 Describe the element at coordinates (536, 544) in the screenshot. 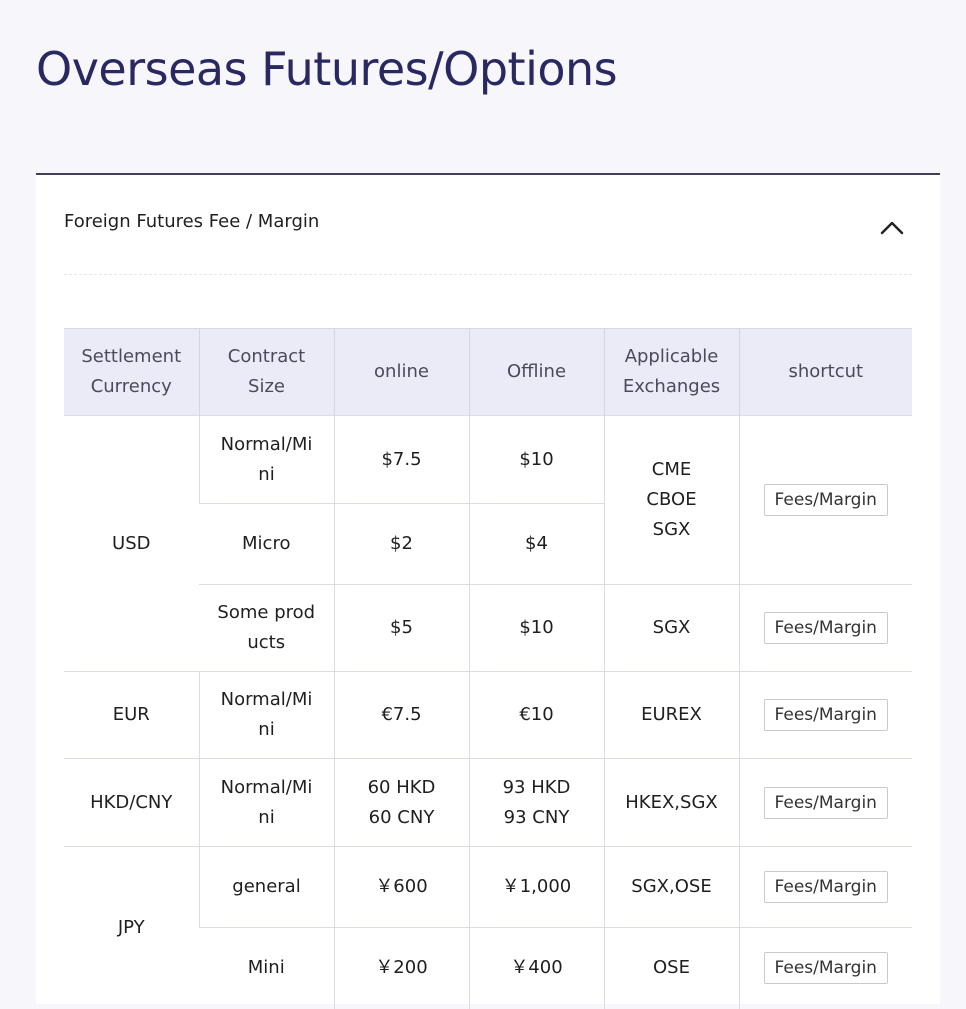

I see `offline-fee-cell: $4` at that location.